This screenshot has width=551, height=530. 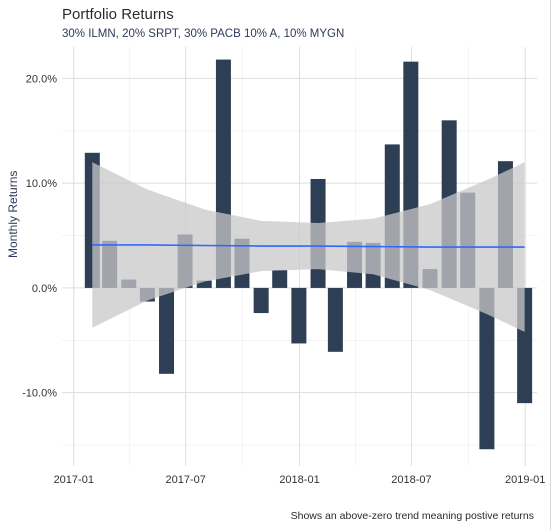 What do you see at coordinates (186, 480) in the screenshot?
I see `x-tick-label: 2017-07` at bounding box center [186, 480].